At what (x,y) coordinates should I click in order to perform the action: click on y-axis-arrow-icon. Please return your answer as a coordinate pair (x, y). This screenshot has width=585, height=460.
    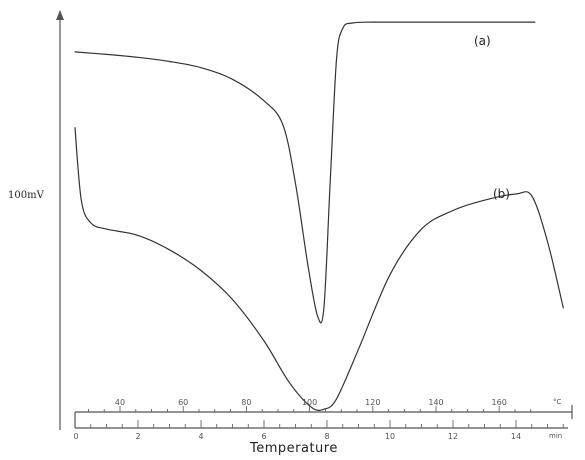
    Looking at the image, I should click on (60, 15).